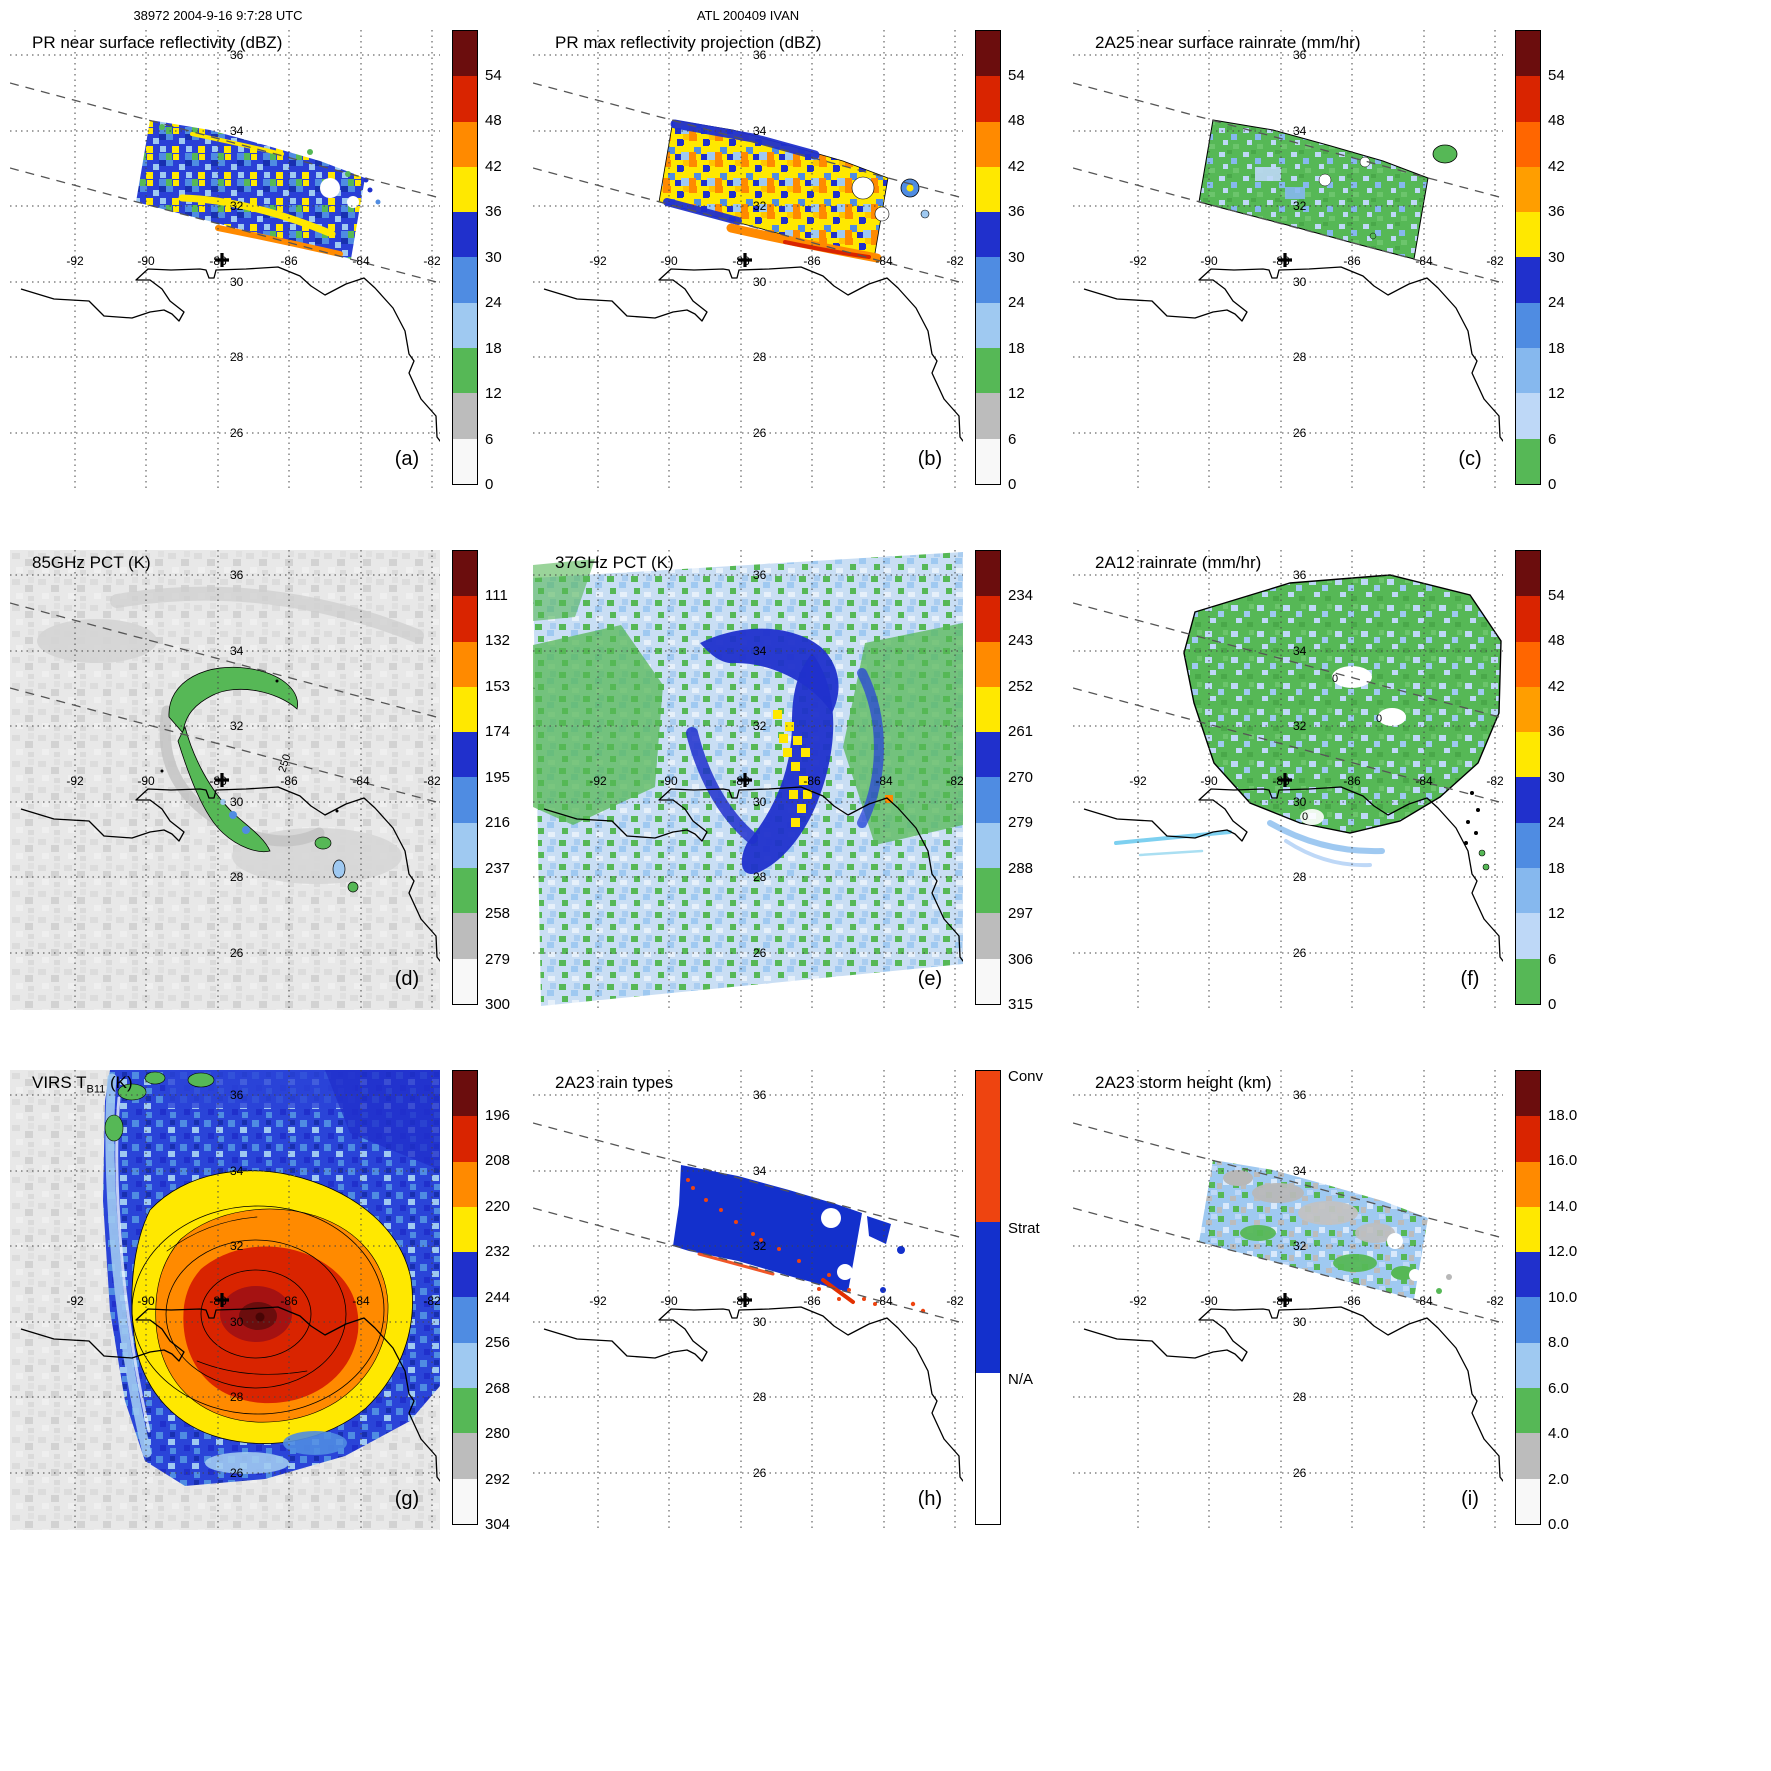 This screenshot has height=1771, width=1771. What do you see at coordinates (1021, 595) in the screenshot?
I see `colorbar-tick: 234` at bounding box center [1021, 595].